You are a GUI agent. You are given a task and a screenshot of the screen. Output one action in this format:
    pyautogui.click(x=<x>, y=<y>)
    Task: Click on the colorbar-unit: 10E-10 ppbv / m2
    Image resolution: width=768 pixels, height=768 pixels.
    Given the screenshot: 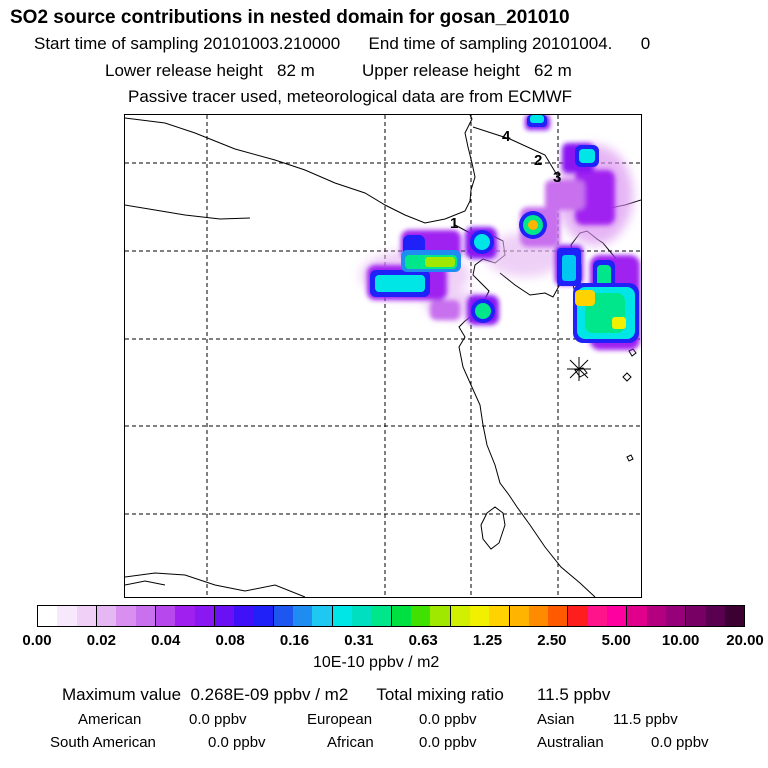 What is the action you would take?
    pyautogui.click(x=376, y=662)
    